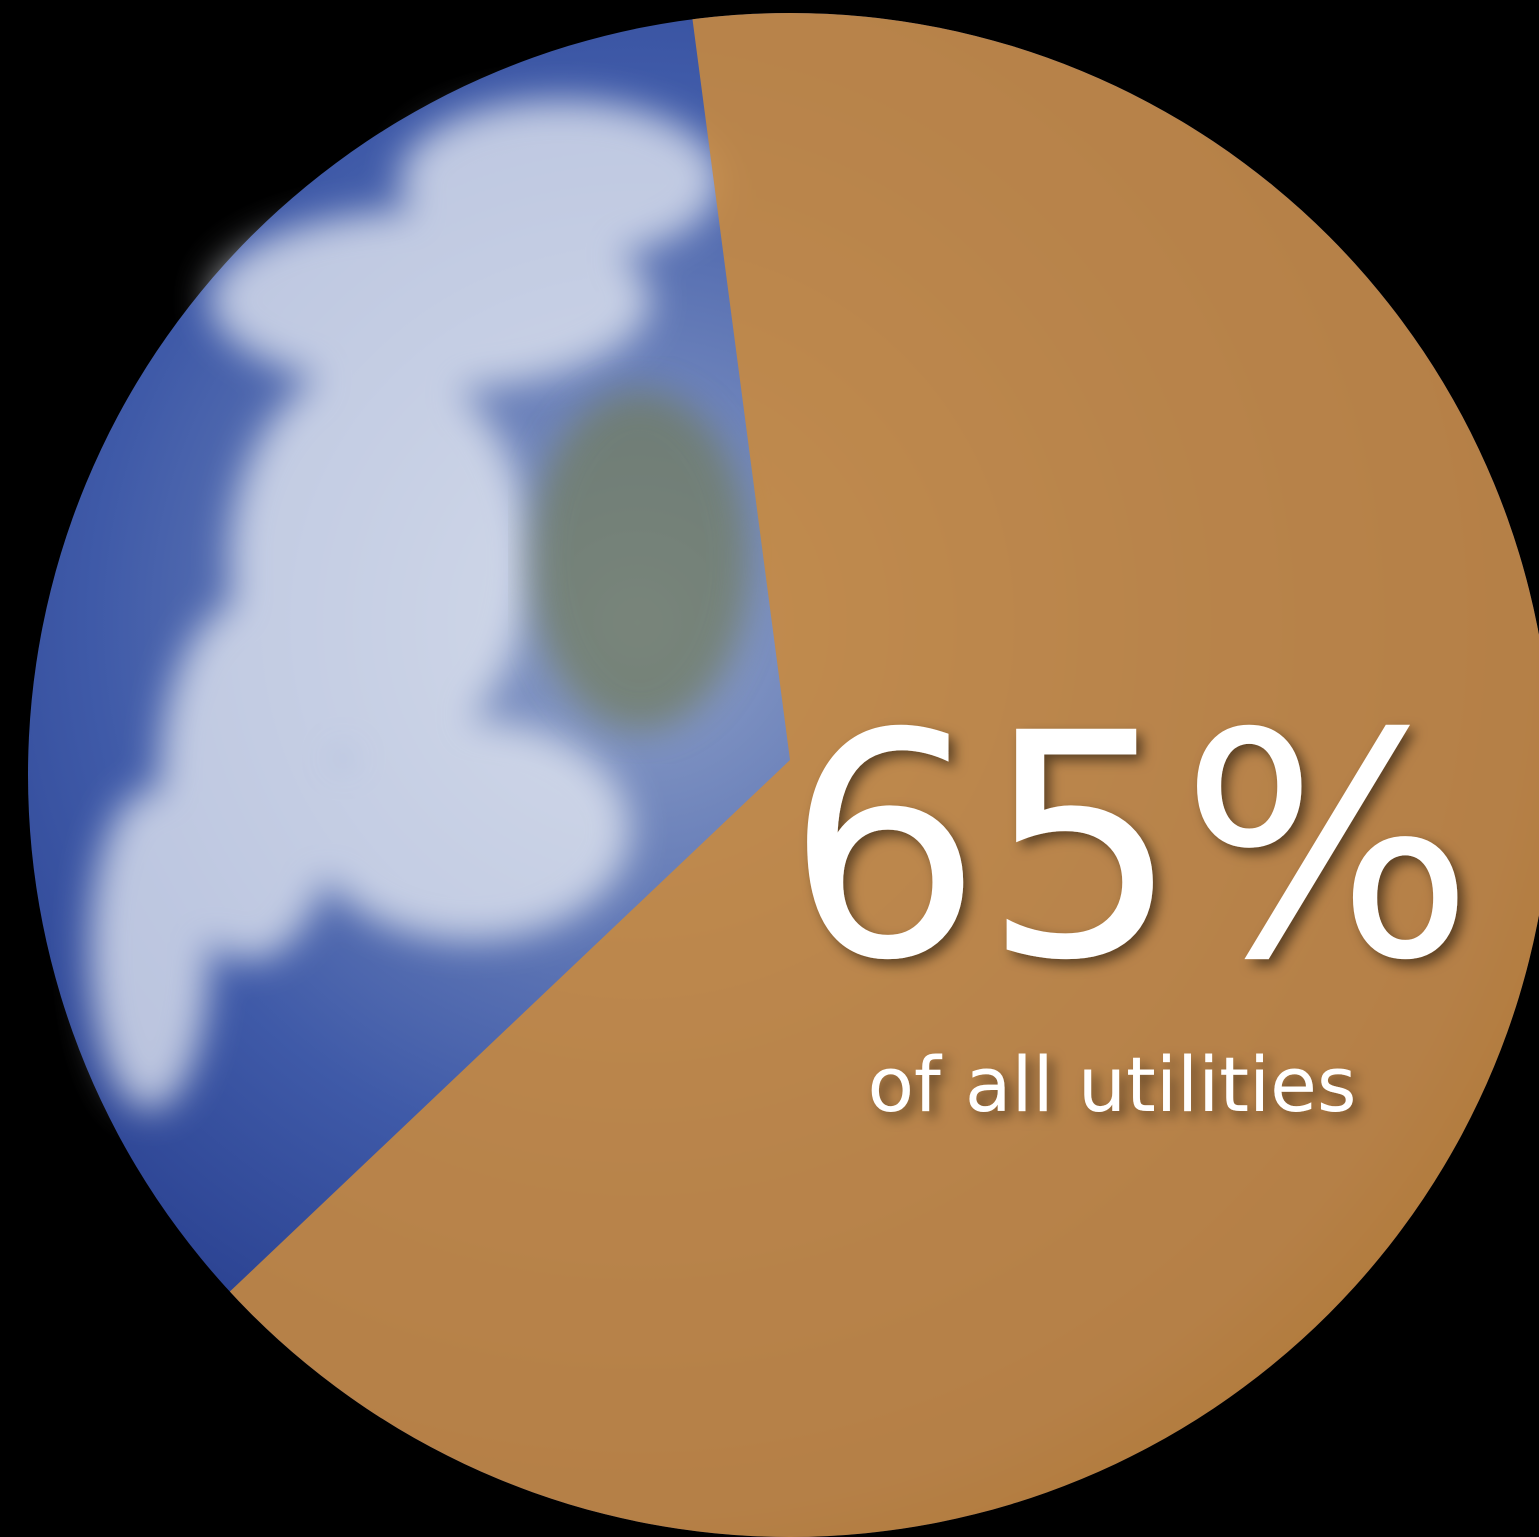 The image size is (1539, 1537). Describe the element at coordinates (1129, 848) in the screenshot. I see `value-label: 65%` at that location.